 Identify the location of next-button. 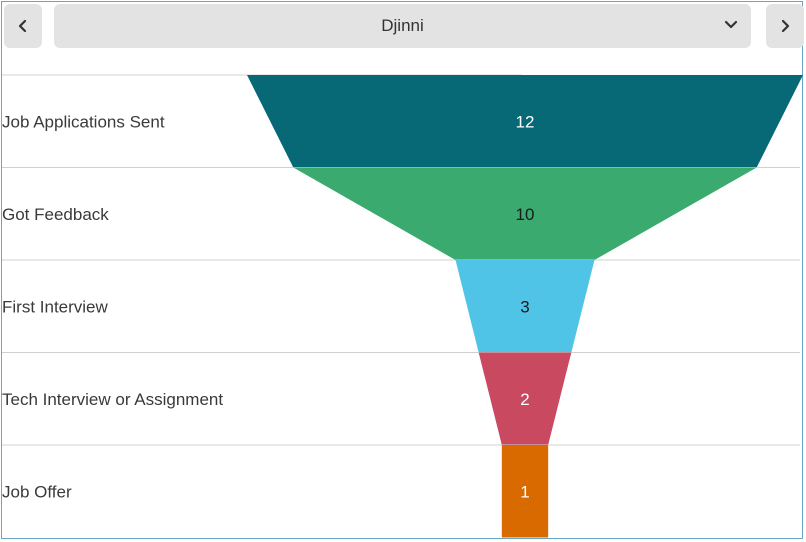
(785, 26).